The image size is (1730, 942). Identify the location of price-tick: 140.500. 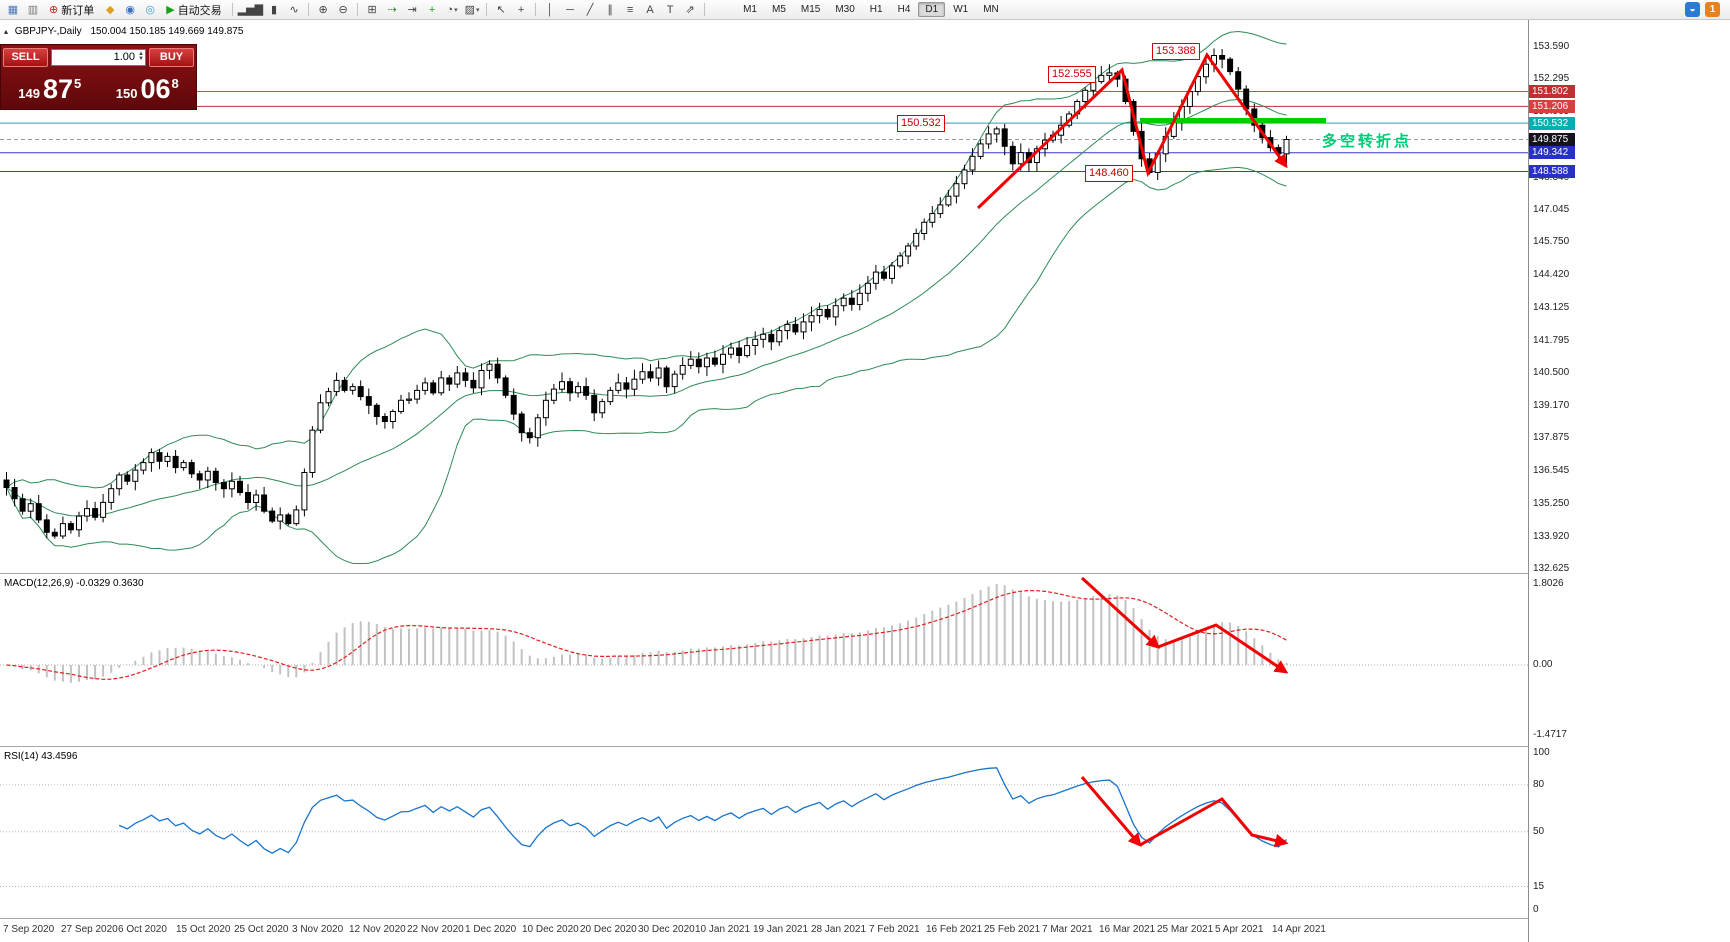
(1551, 372).